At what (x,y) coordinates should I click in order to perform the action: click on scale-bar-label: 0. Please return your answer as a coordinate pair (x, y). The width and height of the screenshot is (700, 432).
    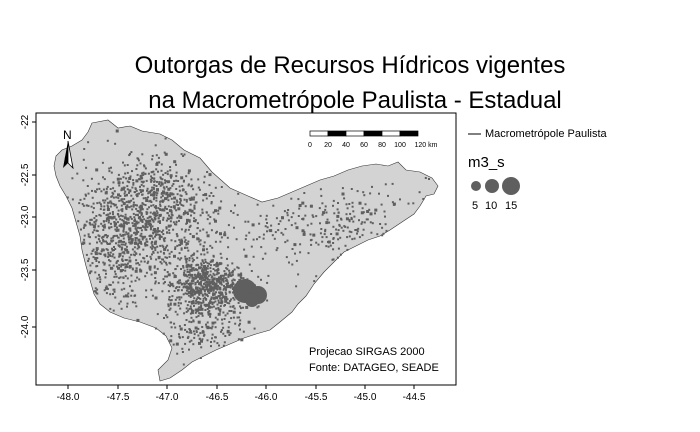
    Looking at the image, I should click on (310, 145).